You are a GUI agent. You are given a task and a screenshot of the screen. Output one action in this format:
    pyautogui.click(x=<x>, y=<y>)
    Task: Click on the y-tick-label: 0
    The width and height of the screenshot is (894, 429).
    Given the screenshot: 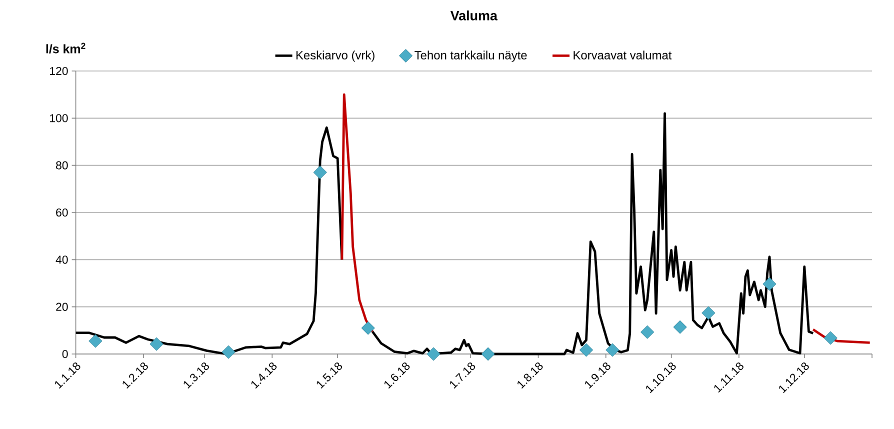 What is the action you would take?
    pyautogui.click(x=65, y=354)
    